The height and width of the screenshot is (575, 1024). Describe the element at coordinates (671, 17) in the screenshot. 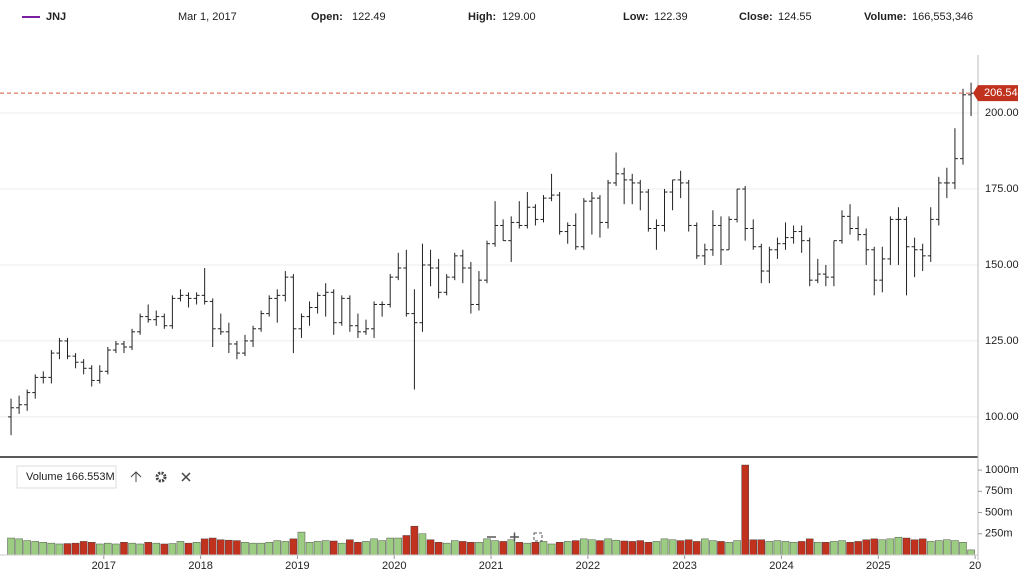

I see `low: 122.39` at that location.